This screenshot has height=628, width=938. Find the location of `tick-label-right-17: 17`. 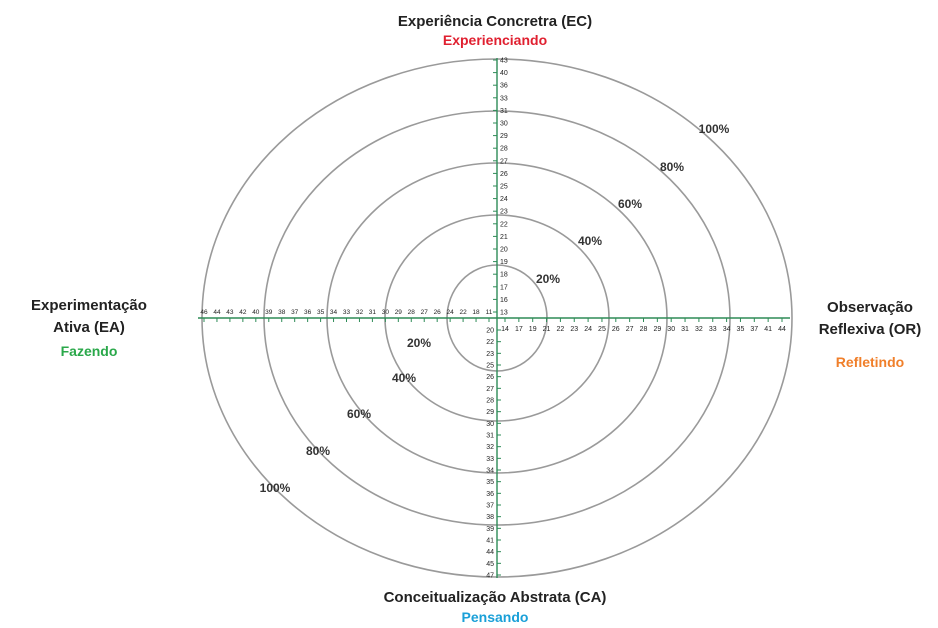

tick-label-right-17: 17 is located at coordinates (519, 329).